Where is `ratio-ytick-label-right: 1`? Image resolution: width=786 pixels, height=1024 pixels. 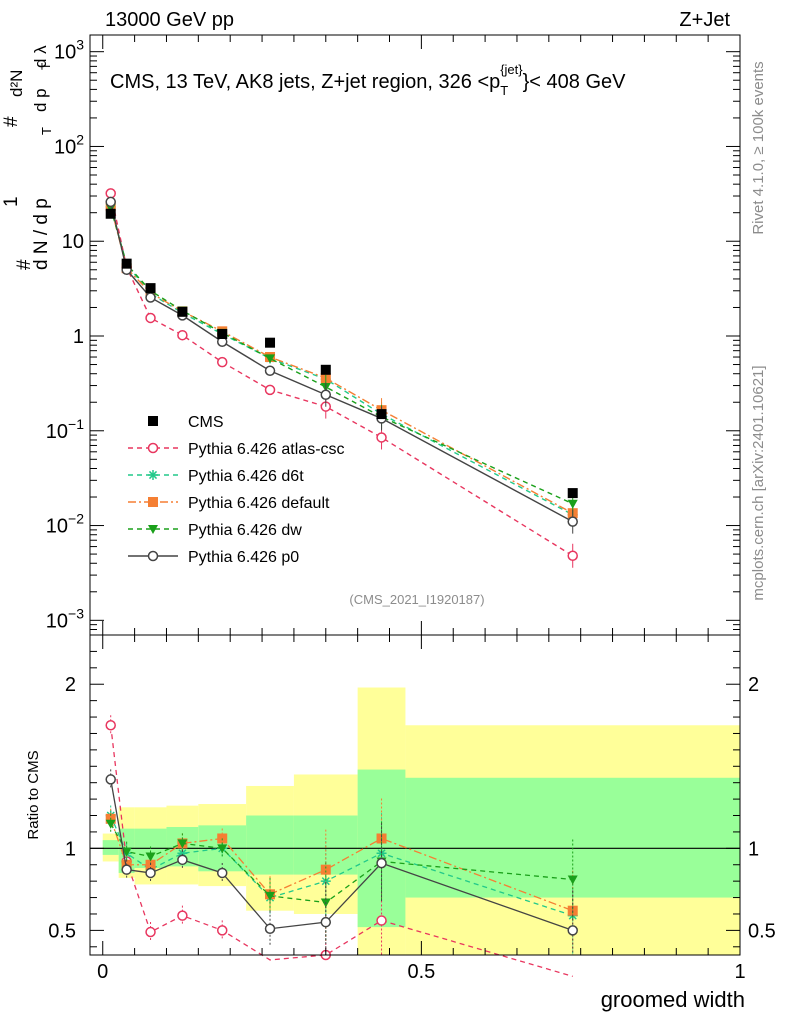 ratio-ytick-label-right: 1 is located at coordinates (753, 849).